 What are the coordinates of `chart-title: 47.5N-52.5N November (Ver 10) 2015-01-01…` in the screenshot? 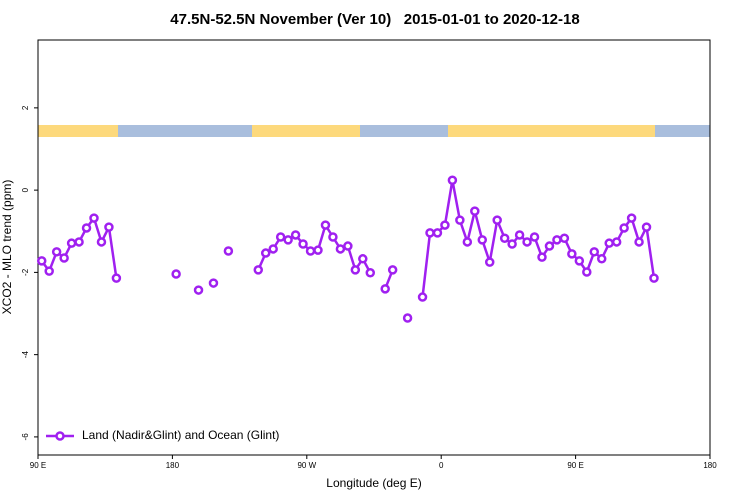 It's located at (374, 19).